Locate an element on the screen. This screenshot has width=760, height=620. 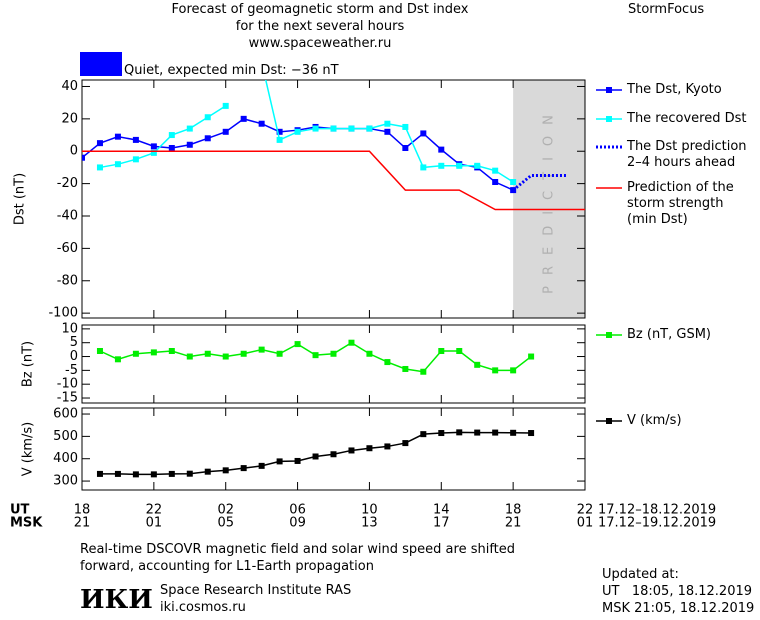
updated-title: Updated at: is located at coordinates (640, 574).